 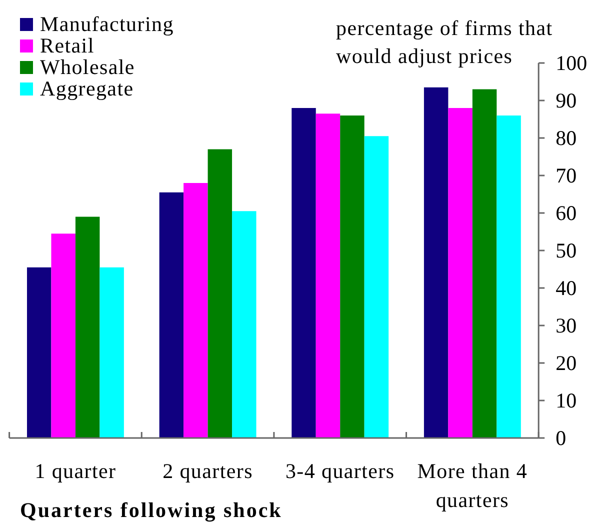 I want to click on y-tick-label: 90, so click(x=566, y=100).